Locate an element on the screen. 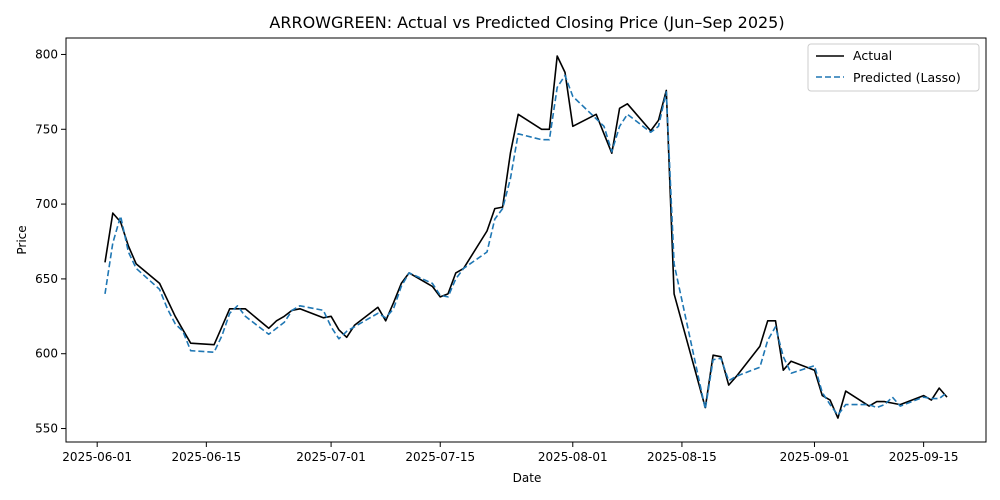 This screenshot has width=1000, height=500. x-tick-label: 2025-06-01 is located at coordinates (97, 457).